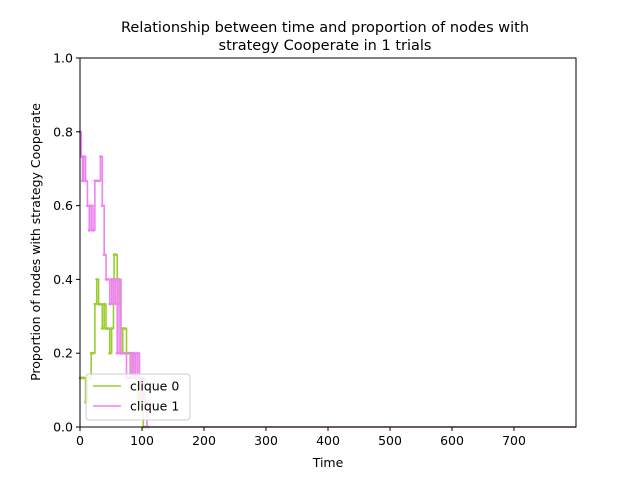 Image resolution: width=640 pixels, height=480 pixels. Describe the element at coordinates (204, 440) in the screenshot. I see `x-tick-label: 200` at that location.